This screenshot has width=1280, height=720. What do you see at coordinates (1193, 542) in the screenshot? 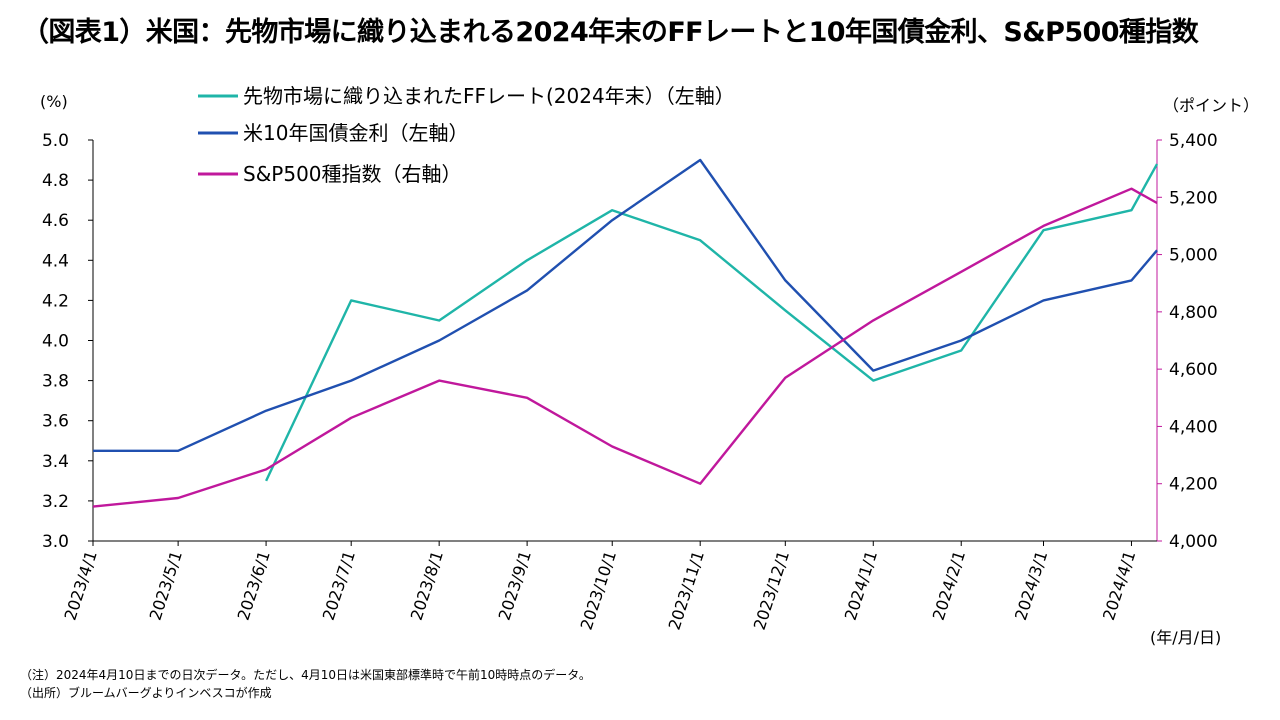
I see `y-tick-label-right: 4,000` at bounding box center [1193, 542].